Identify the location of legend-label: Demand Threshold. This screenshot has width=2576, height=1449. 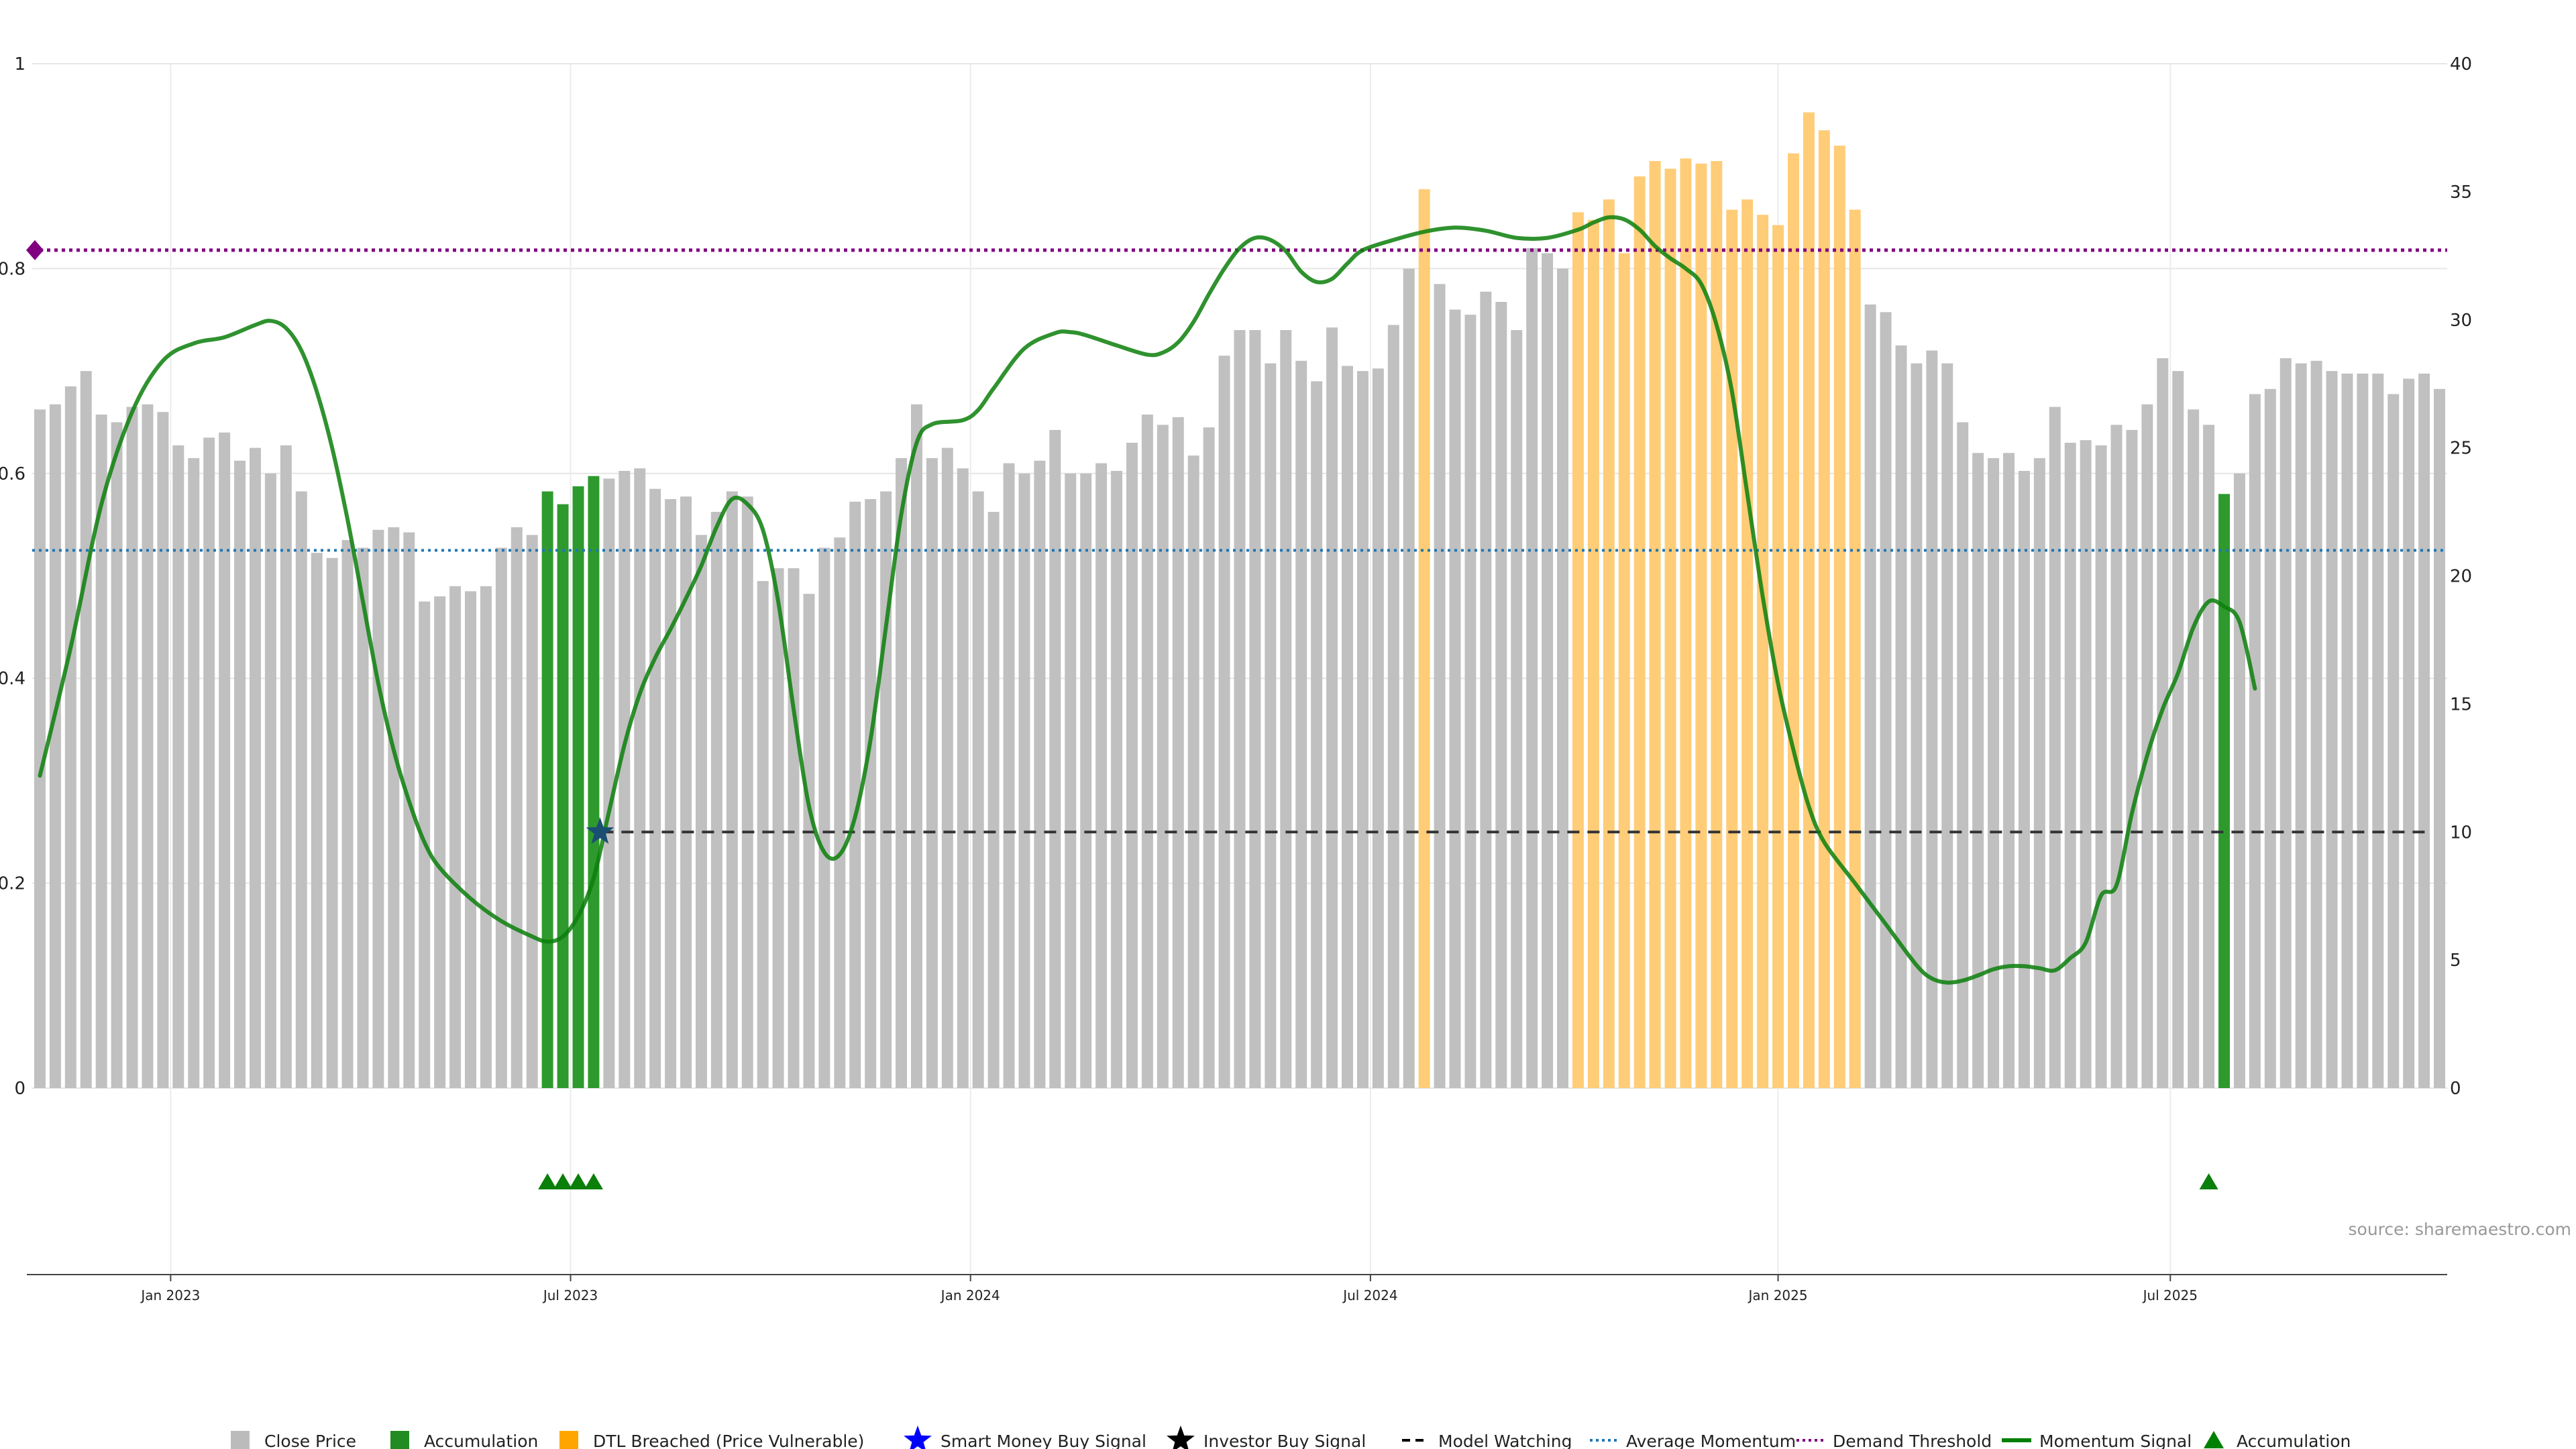
(1912, 1440).